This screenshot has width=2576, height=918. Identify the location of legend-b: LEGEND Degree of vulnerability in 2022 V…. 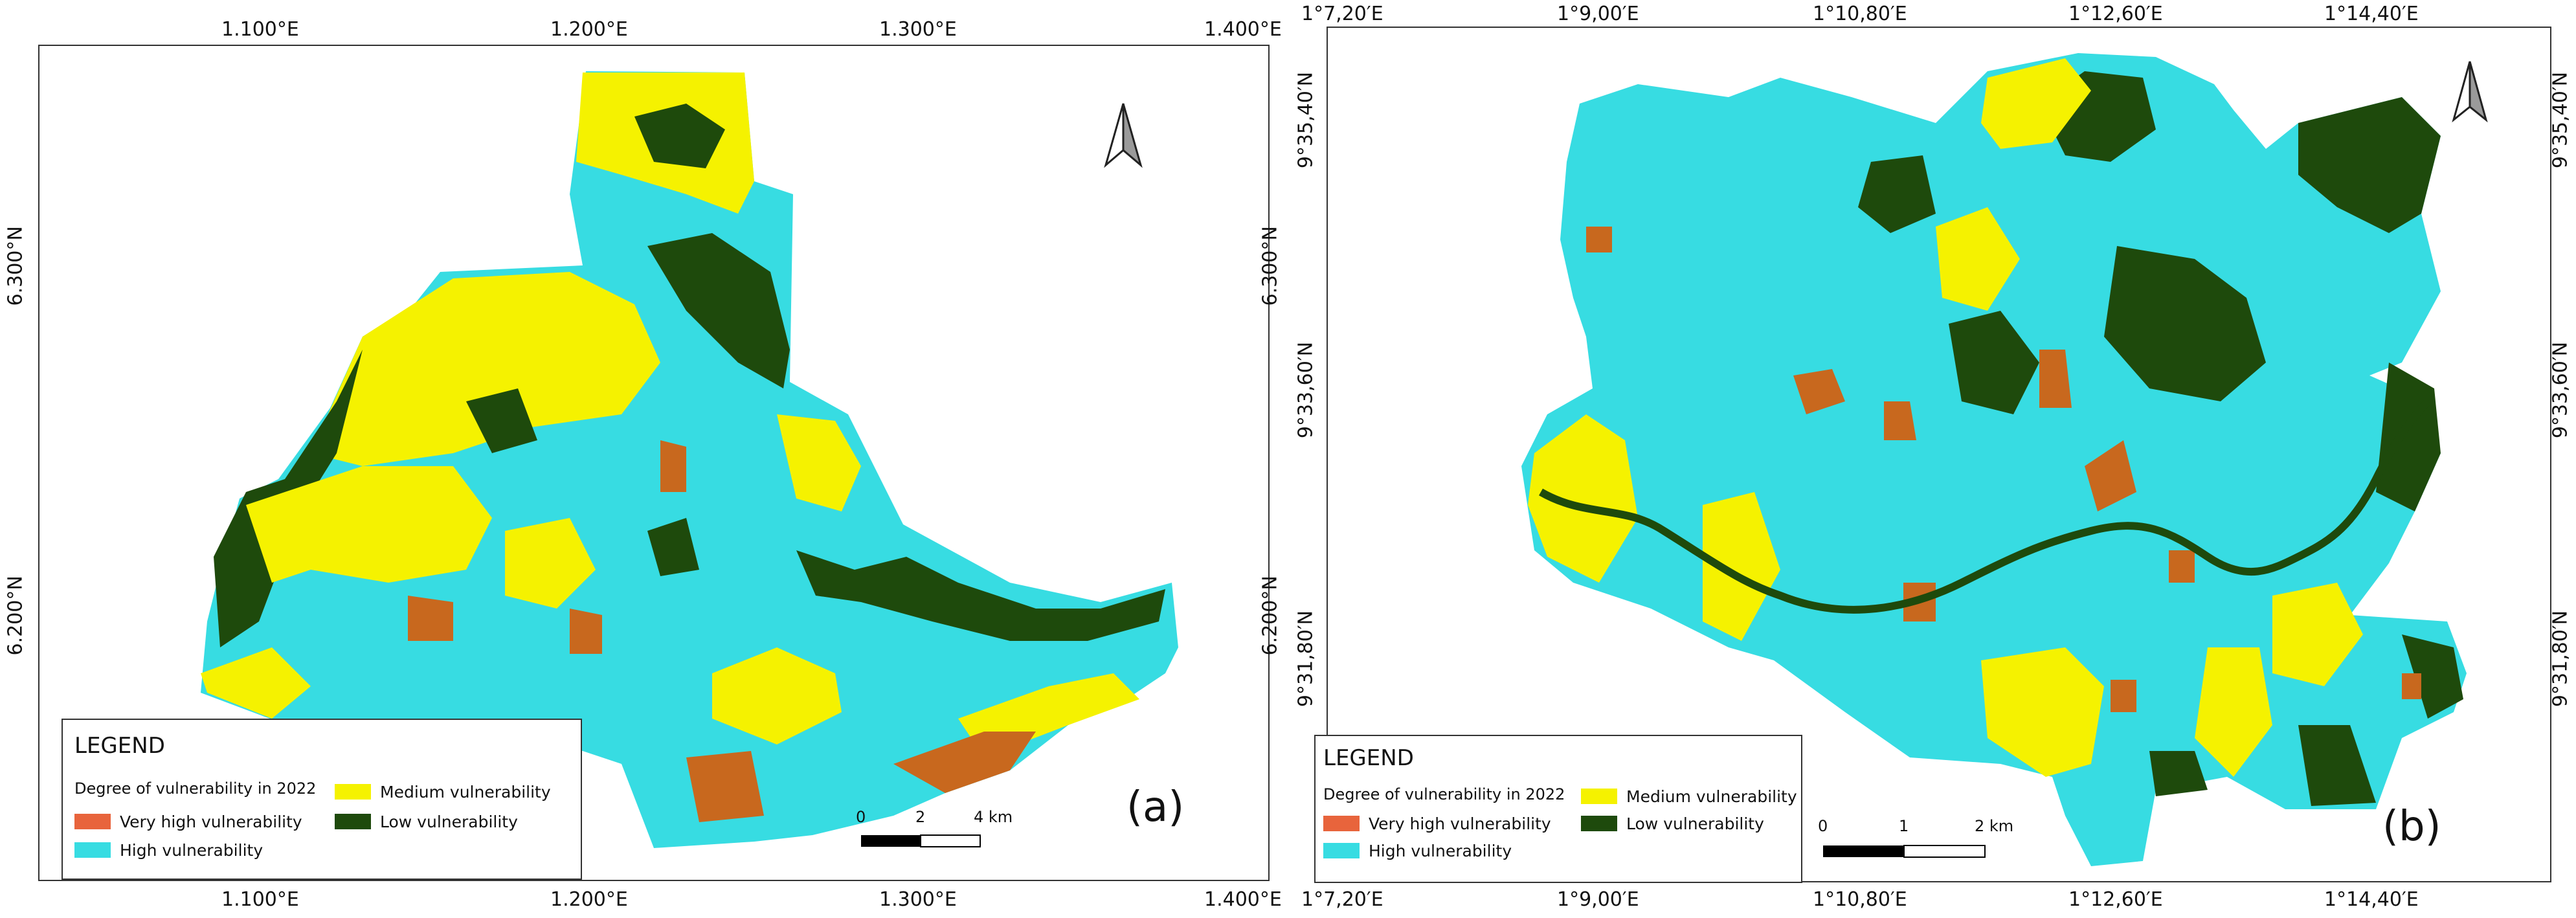
(1558, 809).